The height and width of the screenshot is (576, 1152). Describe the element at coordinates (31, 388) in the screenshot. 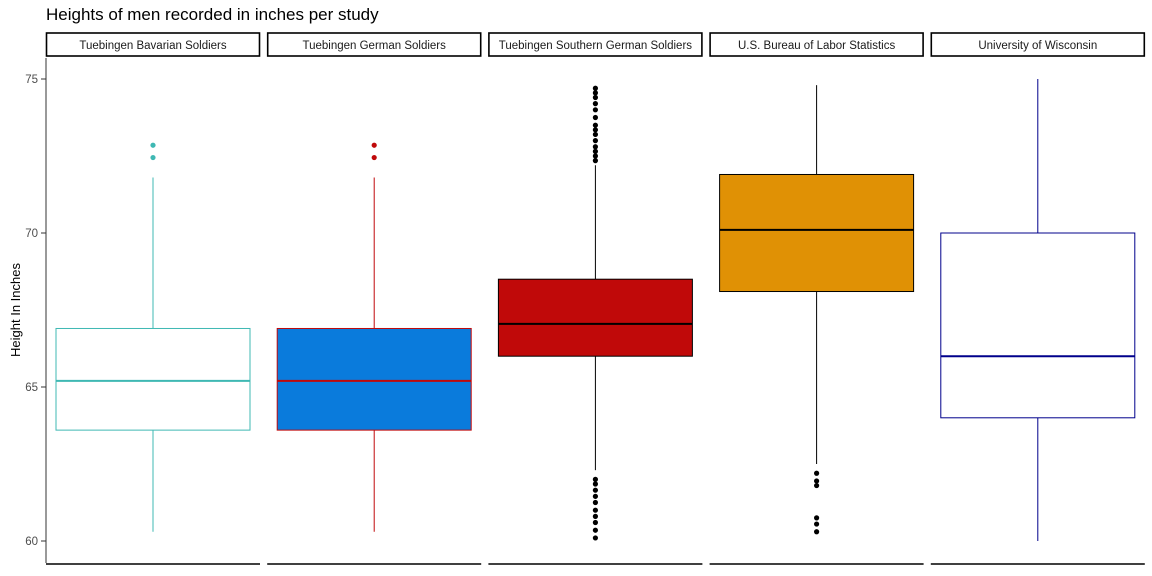

I see `y-tick-label: 65` at that location.